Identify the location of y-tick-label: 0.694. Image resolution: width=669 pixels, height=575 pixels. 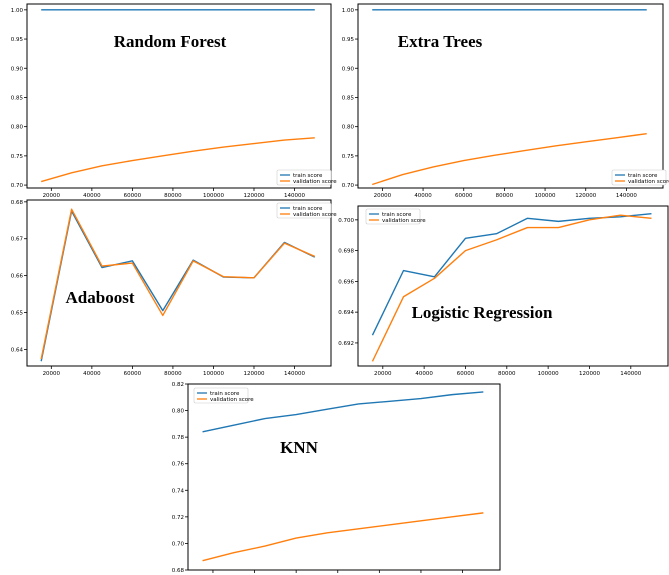
(346, 313).